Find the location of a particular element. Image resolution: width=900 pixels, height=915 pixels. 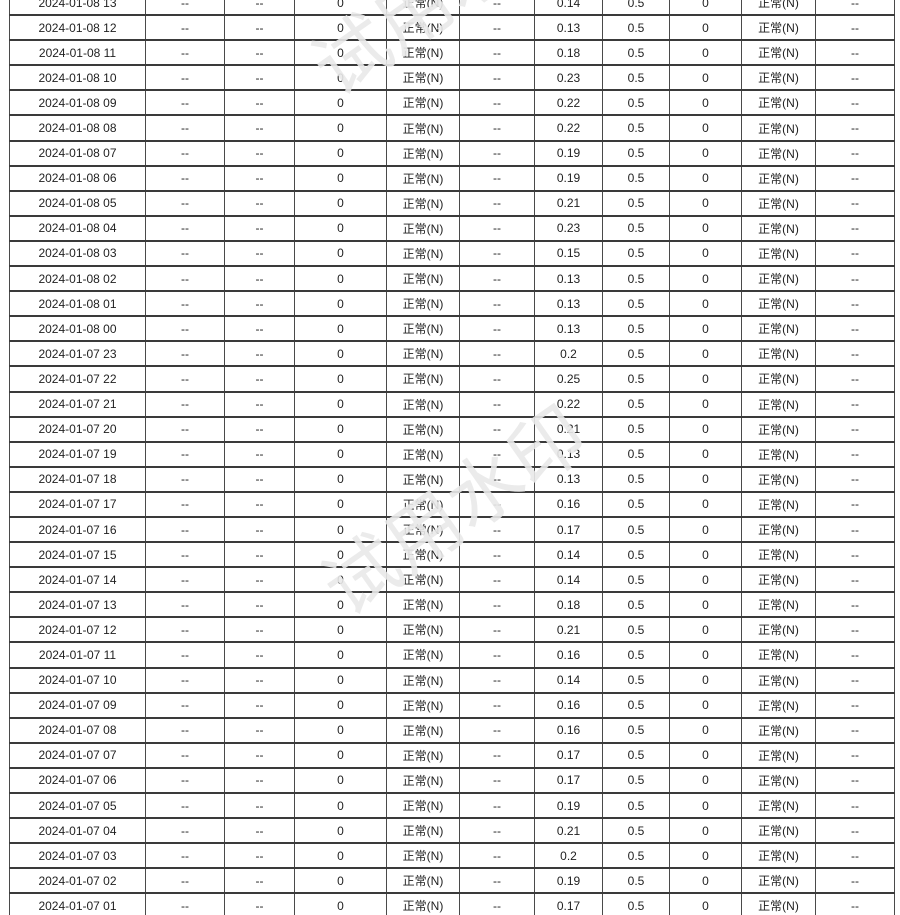

cell-timestamp: 2024-01-07 11 is located at coordinates (77, 655).